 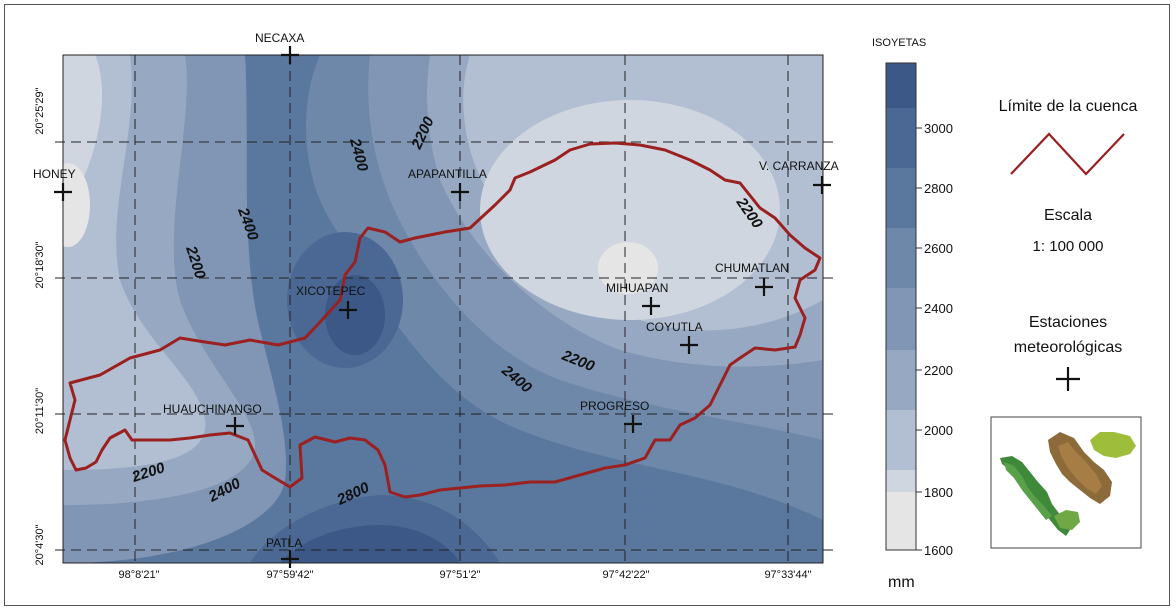 I want to click on legend-tick-label: 3000, so click(x=938, y=128).